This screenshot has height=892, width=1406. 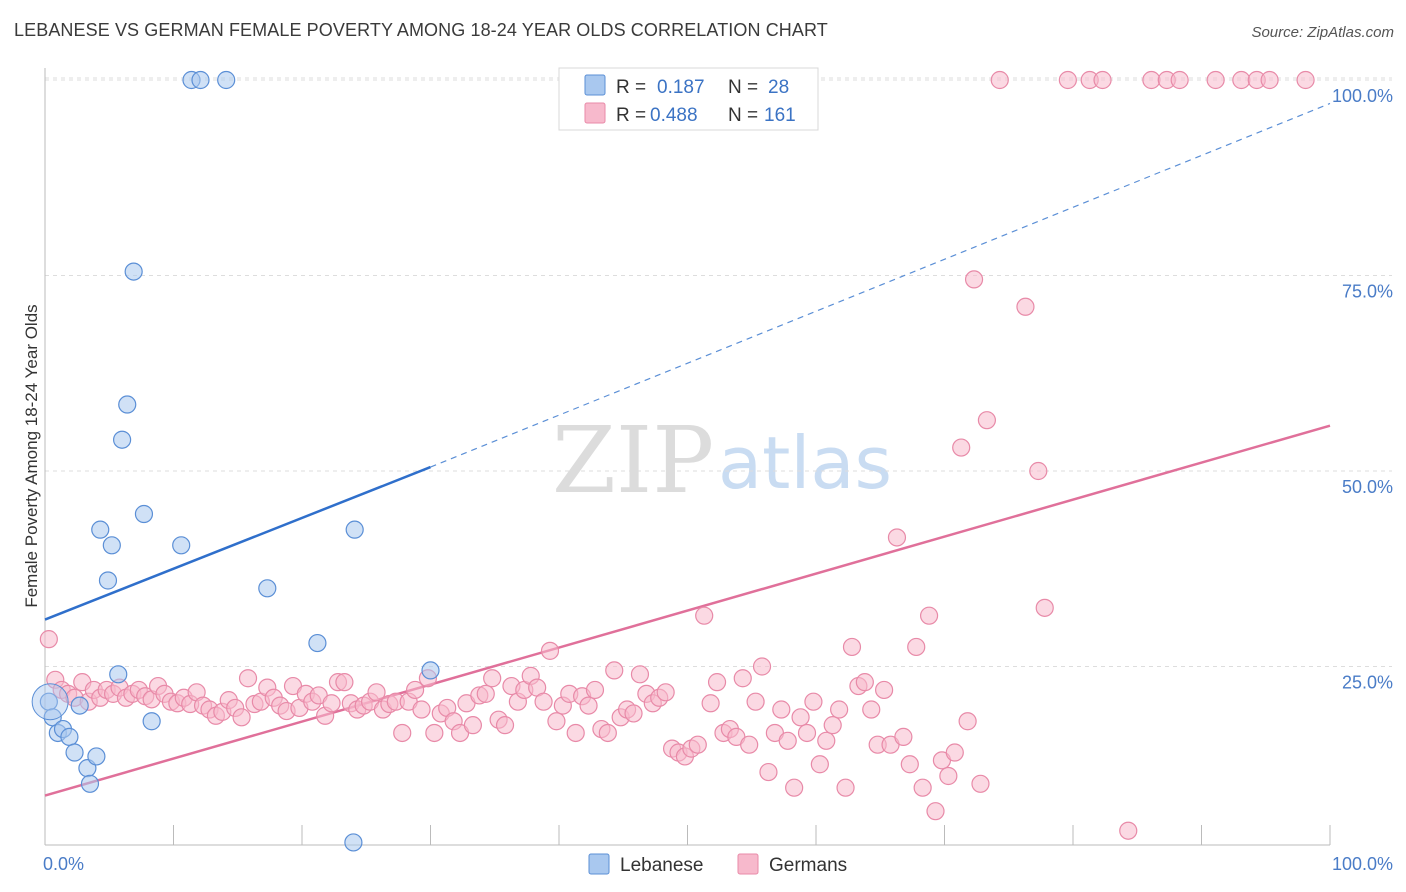 I want to click on source-label: Source: ZipAtlas.com, so click(x=1322, y=32).